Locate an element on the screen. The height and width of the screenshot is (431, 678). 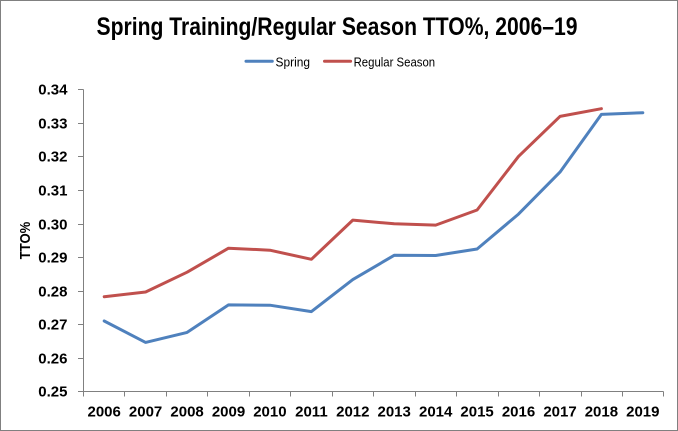
svg-text: 0.26 is located at coordinates (52, 359).